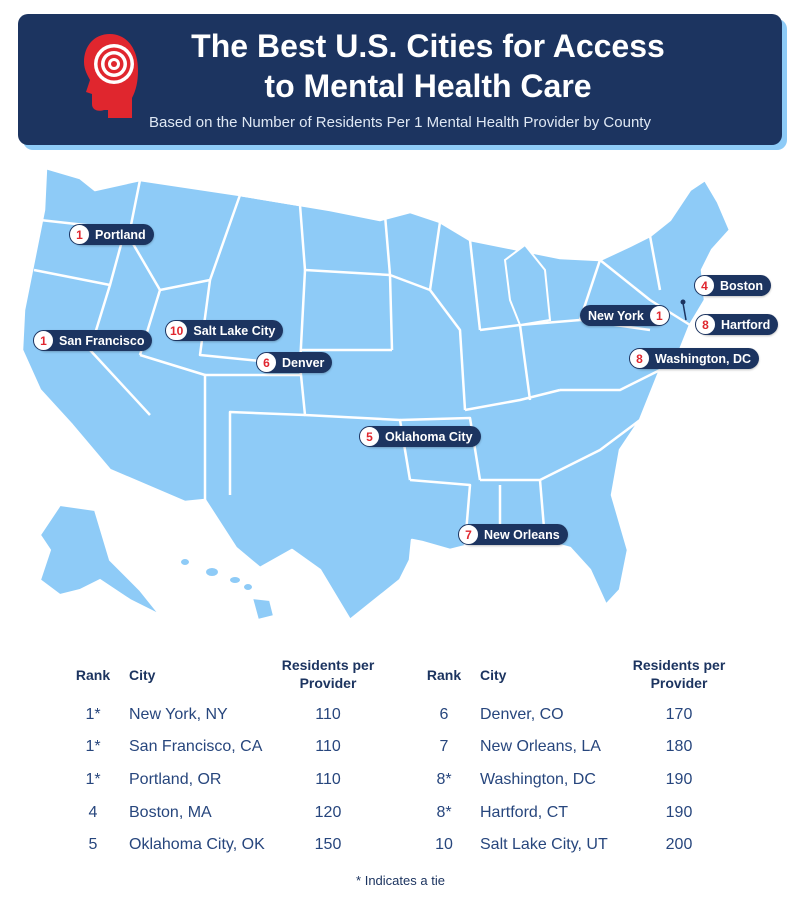  I want to click on table-row: 8* Washington, DC 190, so click(588, 783).